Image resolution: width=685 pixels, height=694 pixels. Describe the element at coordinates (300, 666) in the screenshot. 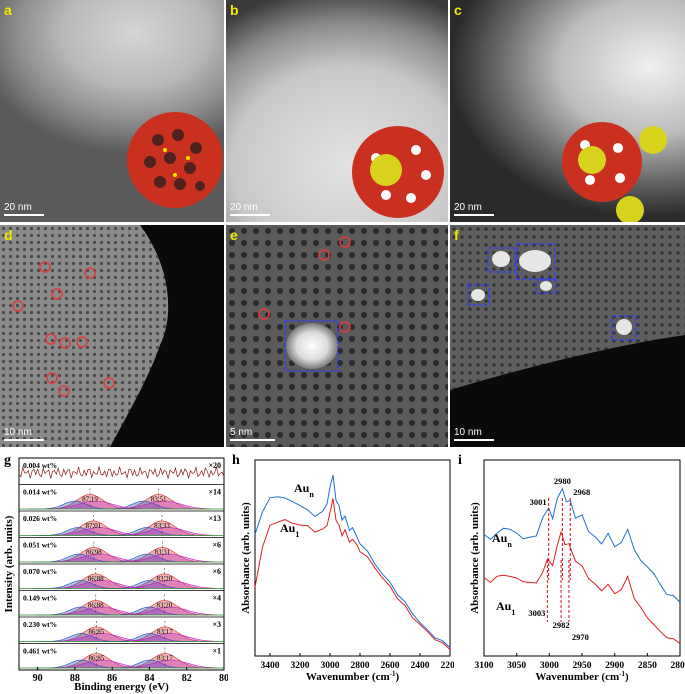

I see `x-tick-label: 3200` at that location.